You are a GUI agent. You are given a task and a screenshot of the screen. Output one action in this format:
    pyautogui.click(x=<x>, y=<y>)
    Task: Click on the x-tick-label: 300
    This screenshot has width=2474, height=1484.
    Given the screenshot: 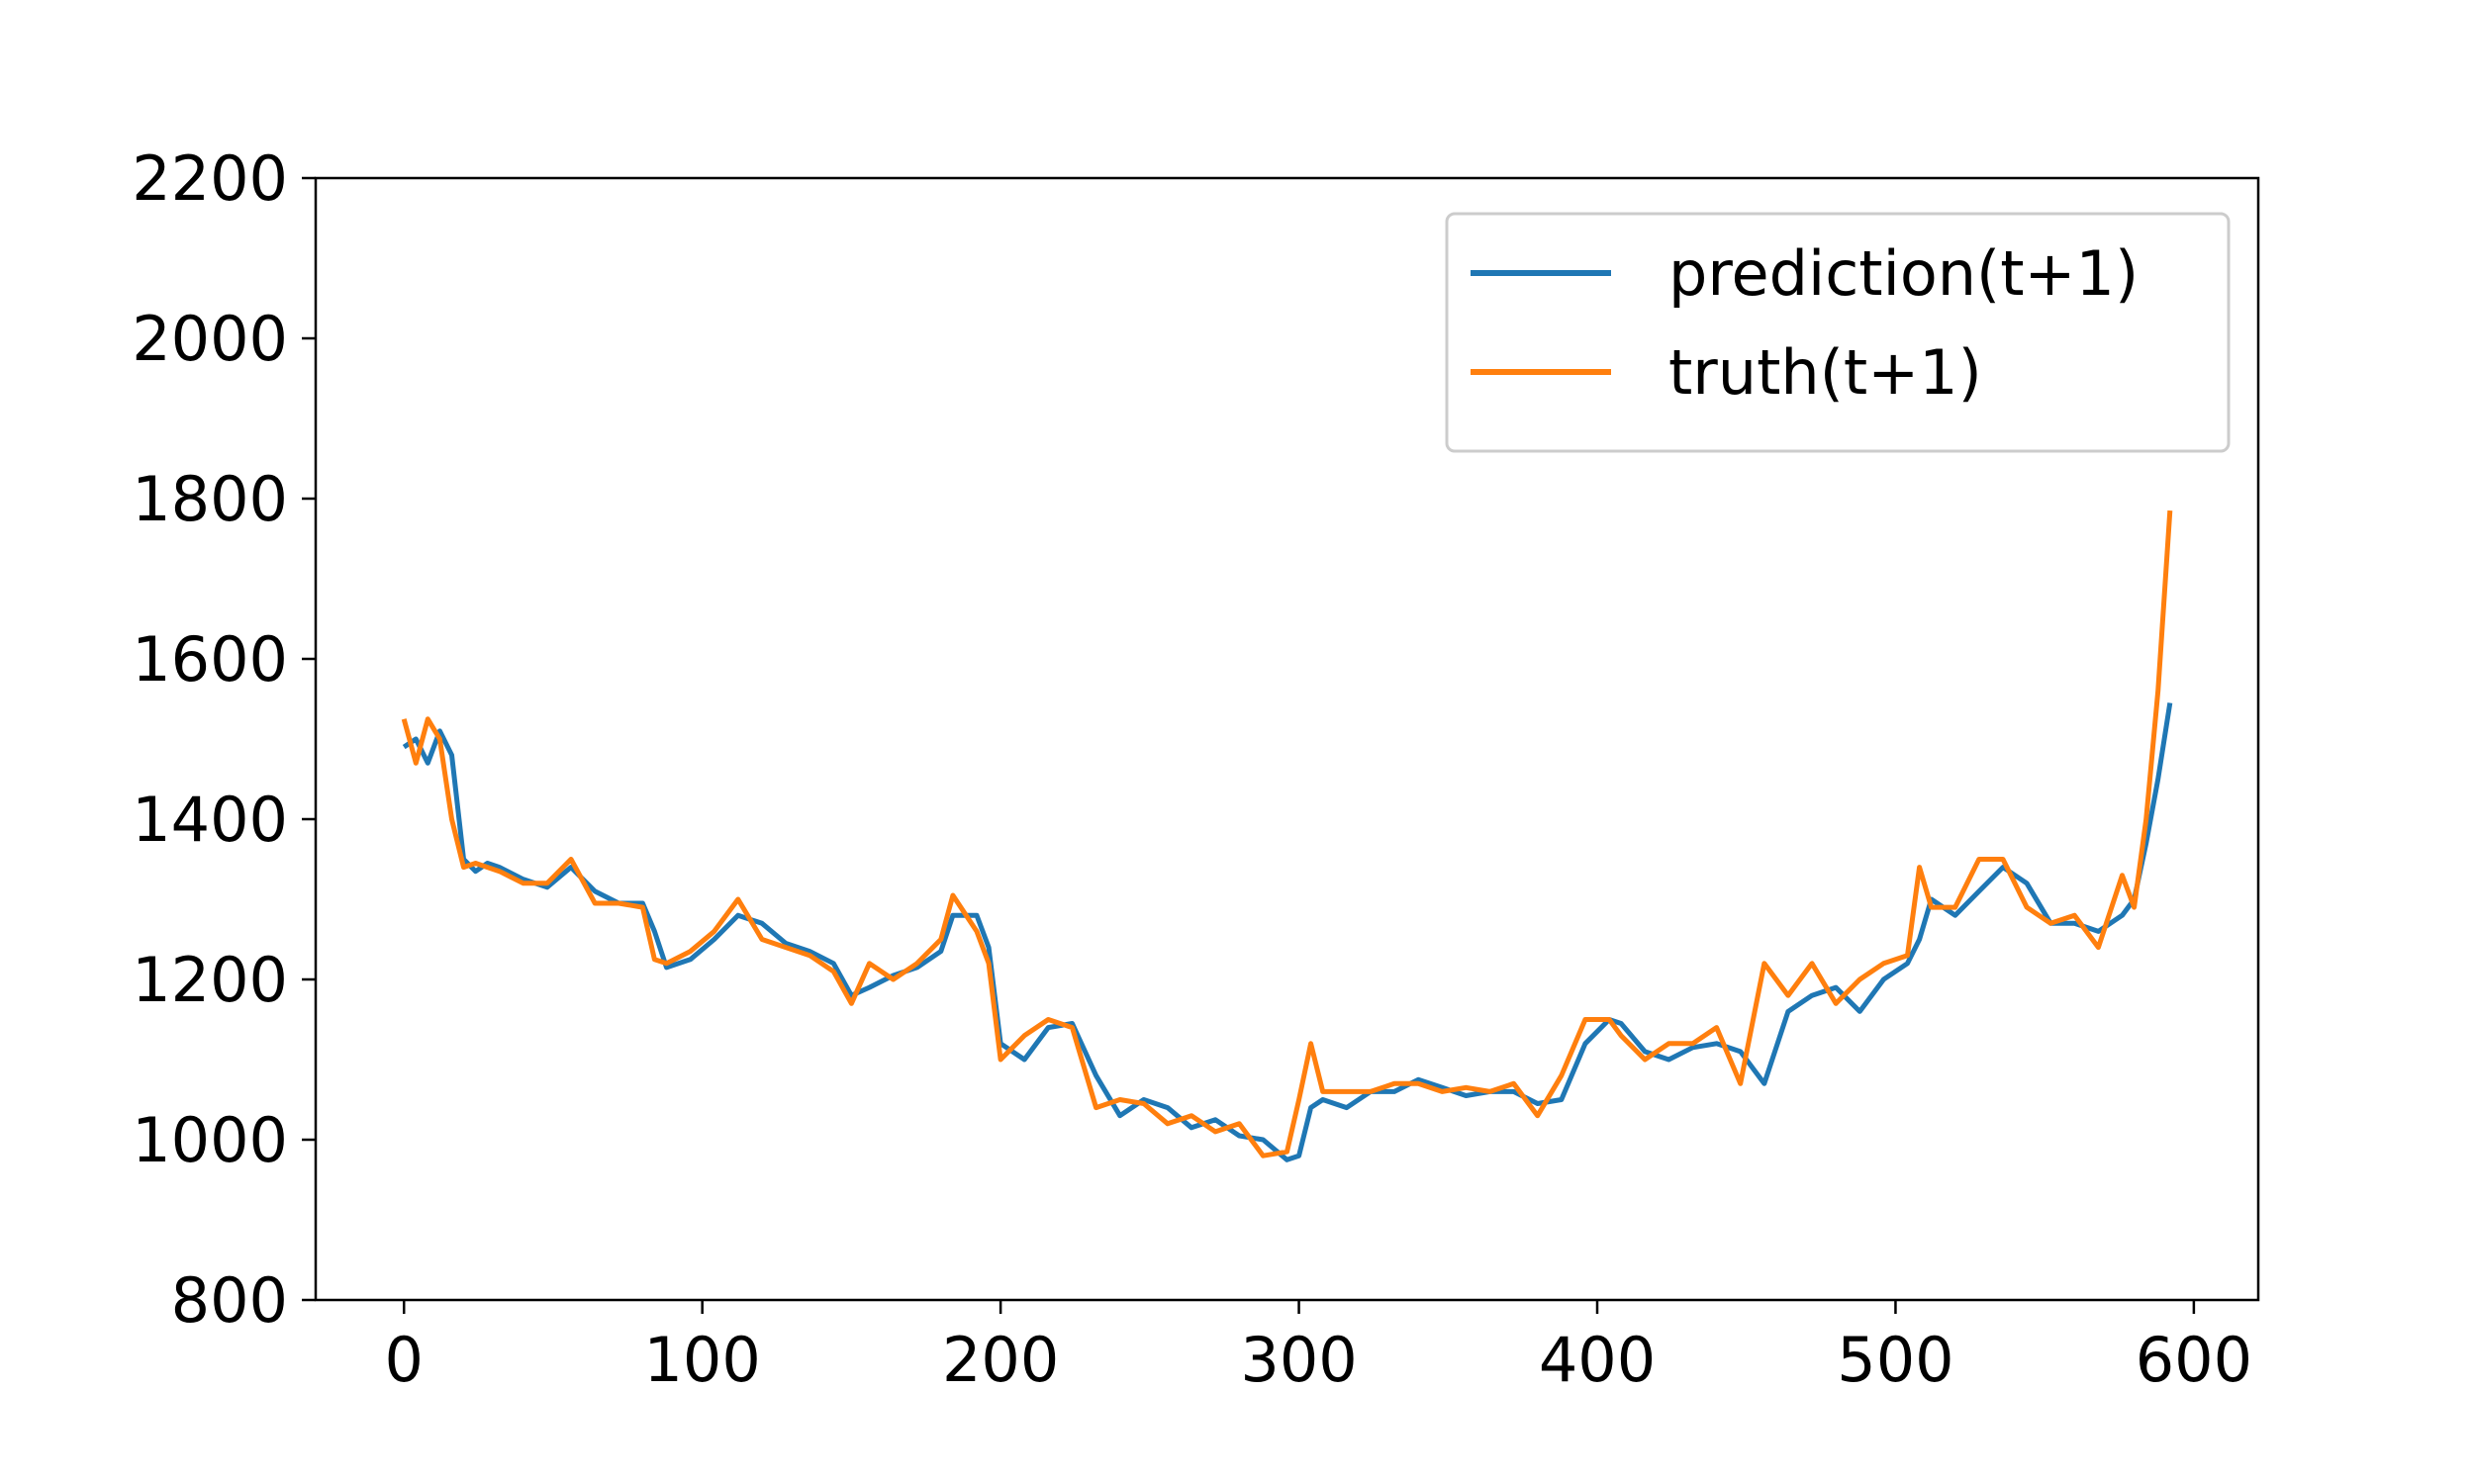 What is the action you would take?
    pyautogui.click(x=1298, y=1360)
    